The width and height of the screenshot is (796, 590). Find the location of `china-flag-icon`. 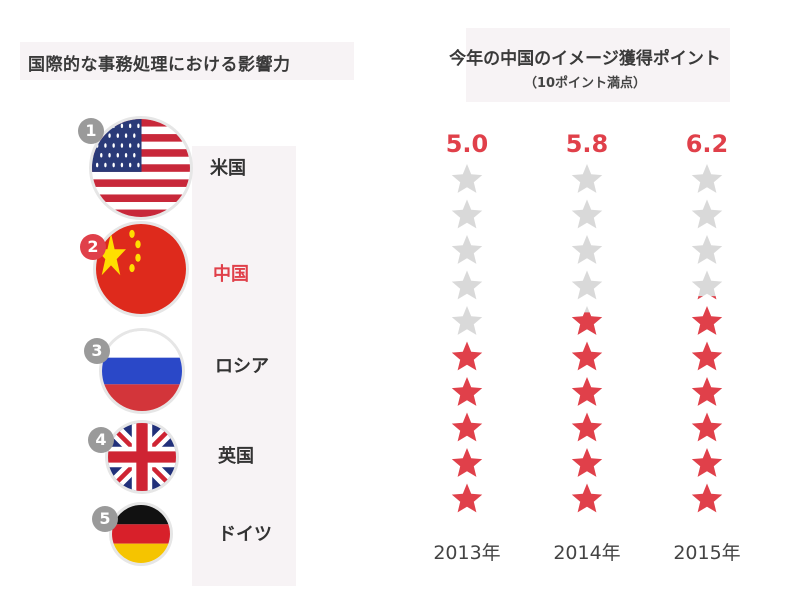

china-flag-icon is located at coordinates (141, 269).